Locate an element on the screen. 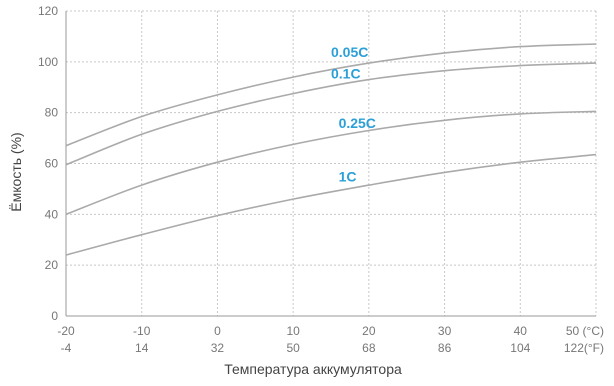  y-axis-title: Ёмкость (%) is located at coordinates (16, 171).